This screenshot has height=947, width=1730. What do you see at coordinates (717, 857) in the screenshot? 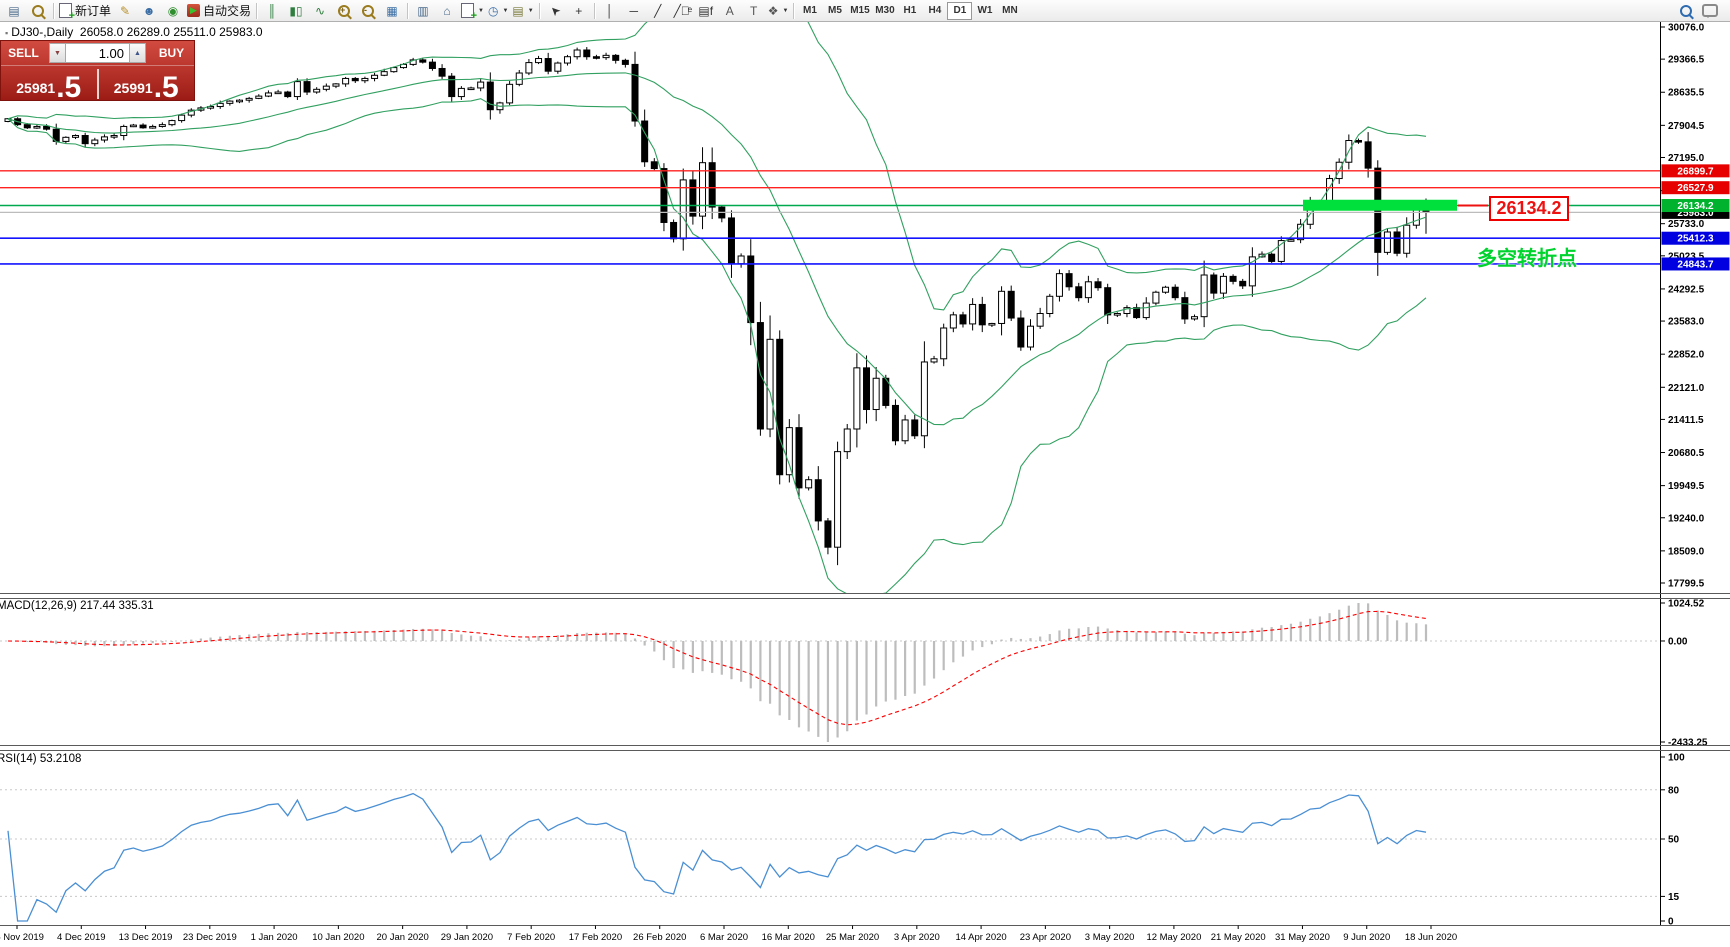
I see `rsi-line` at bounding box center [717, 857].